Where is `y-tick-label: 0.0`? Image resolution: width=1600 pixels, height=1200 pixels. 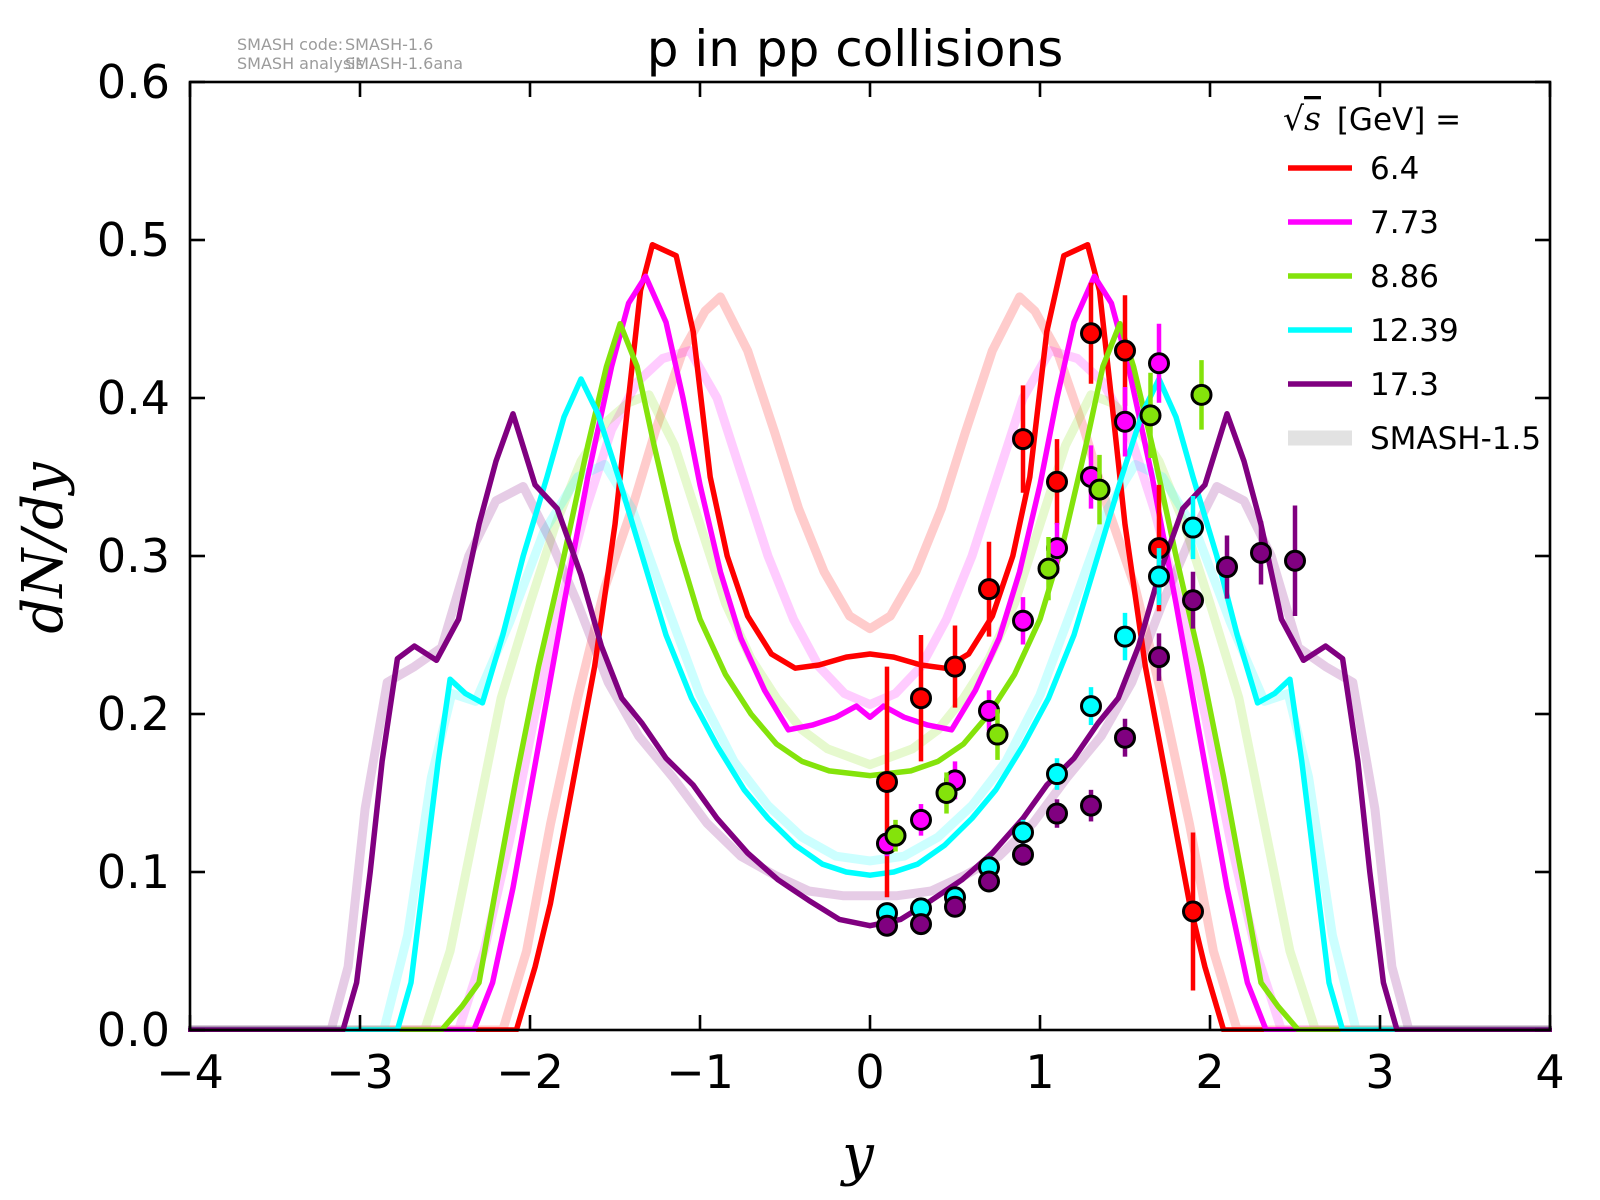 y-tick-label: 0.0 is located at coordinates (133, 1030).